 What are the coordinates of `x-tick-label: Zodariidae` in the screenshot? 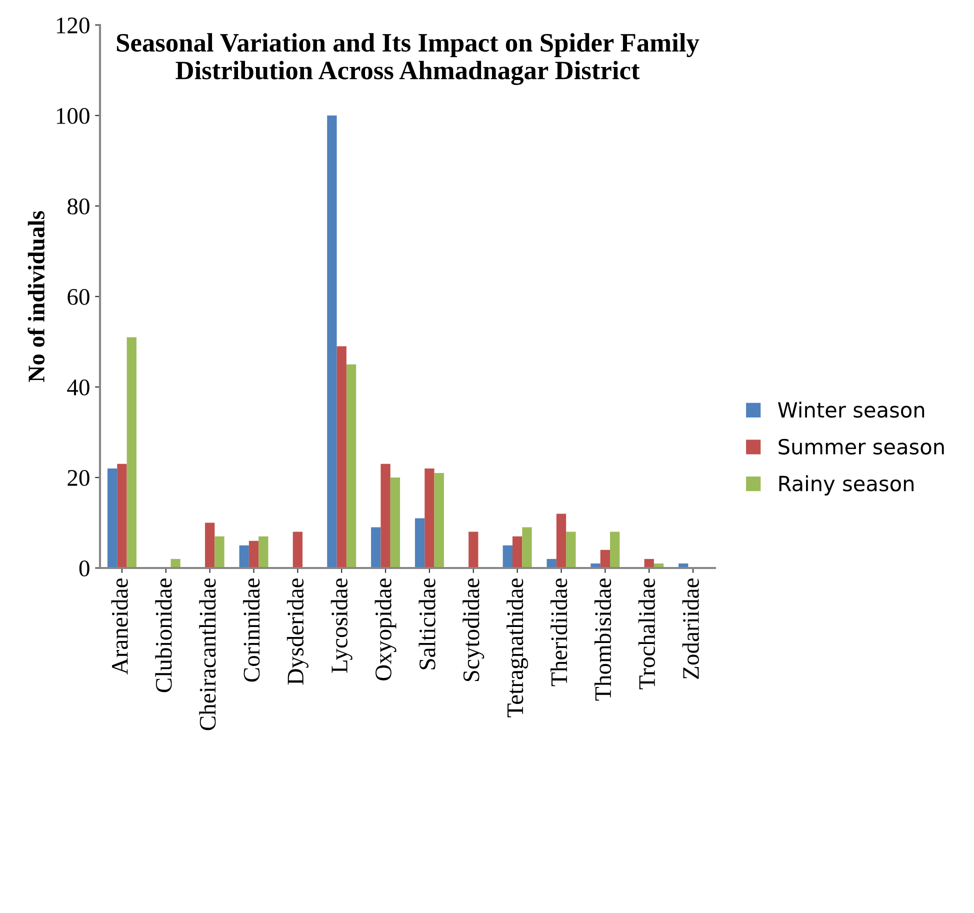 It's located at (690, 628).